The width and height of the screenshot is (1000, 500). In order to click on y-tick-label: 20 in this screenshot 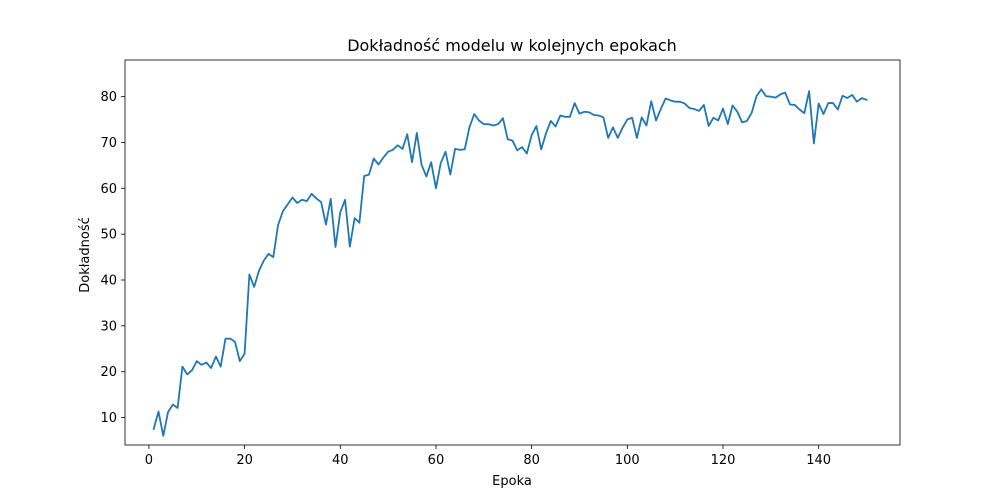, I will do `click(108, 372)`.